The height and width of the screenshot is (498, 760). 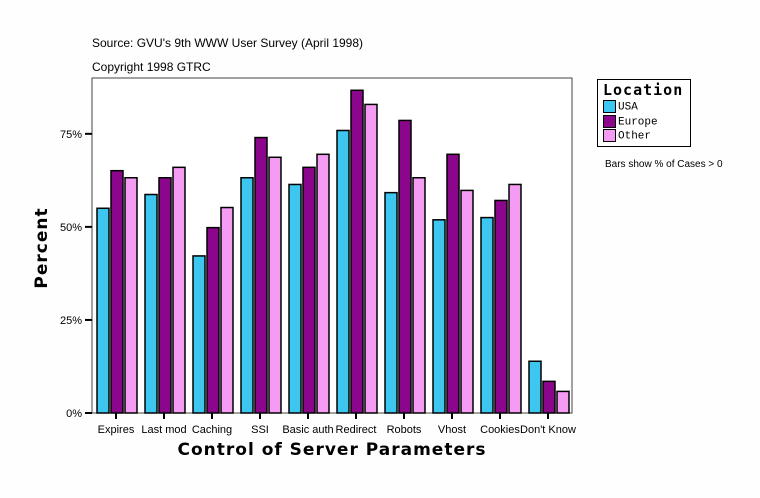 What do you see at coordinates (163, 430) in the screenshot?
I see `x-tick-label: Last mod` at bounding box center [163, 430].